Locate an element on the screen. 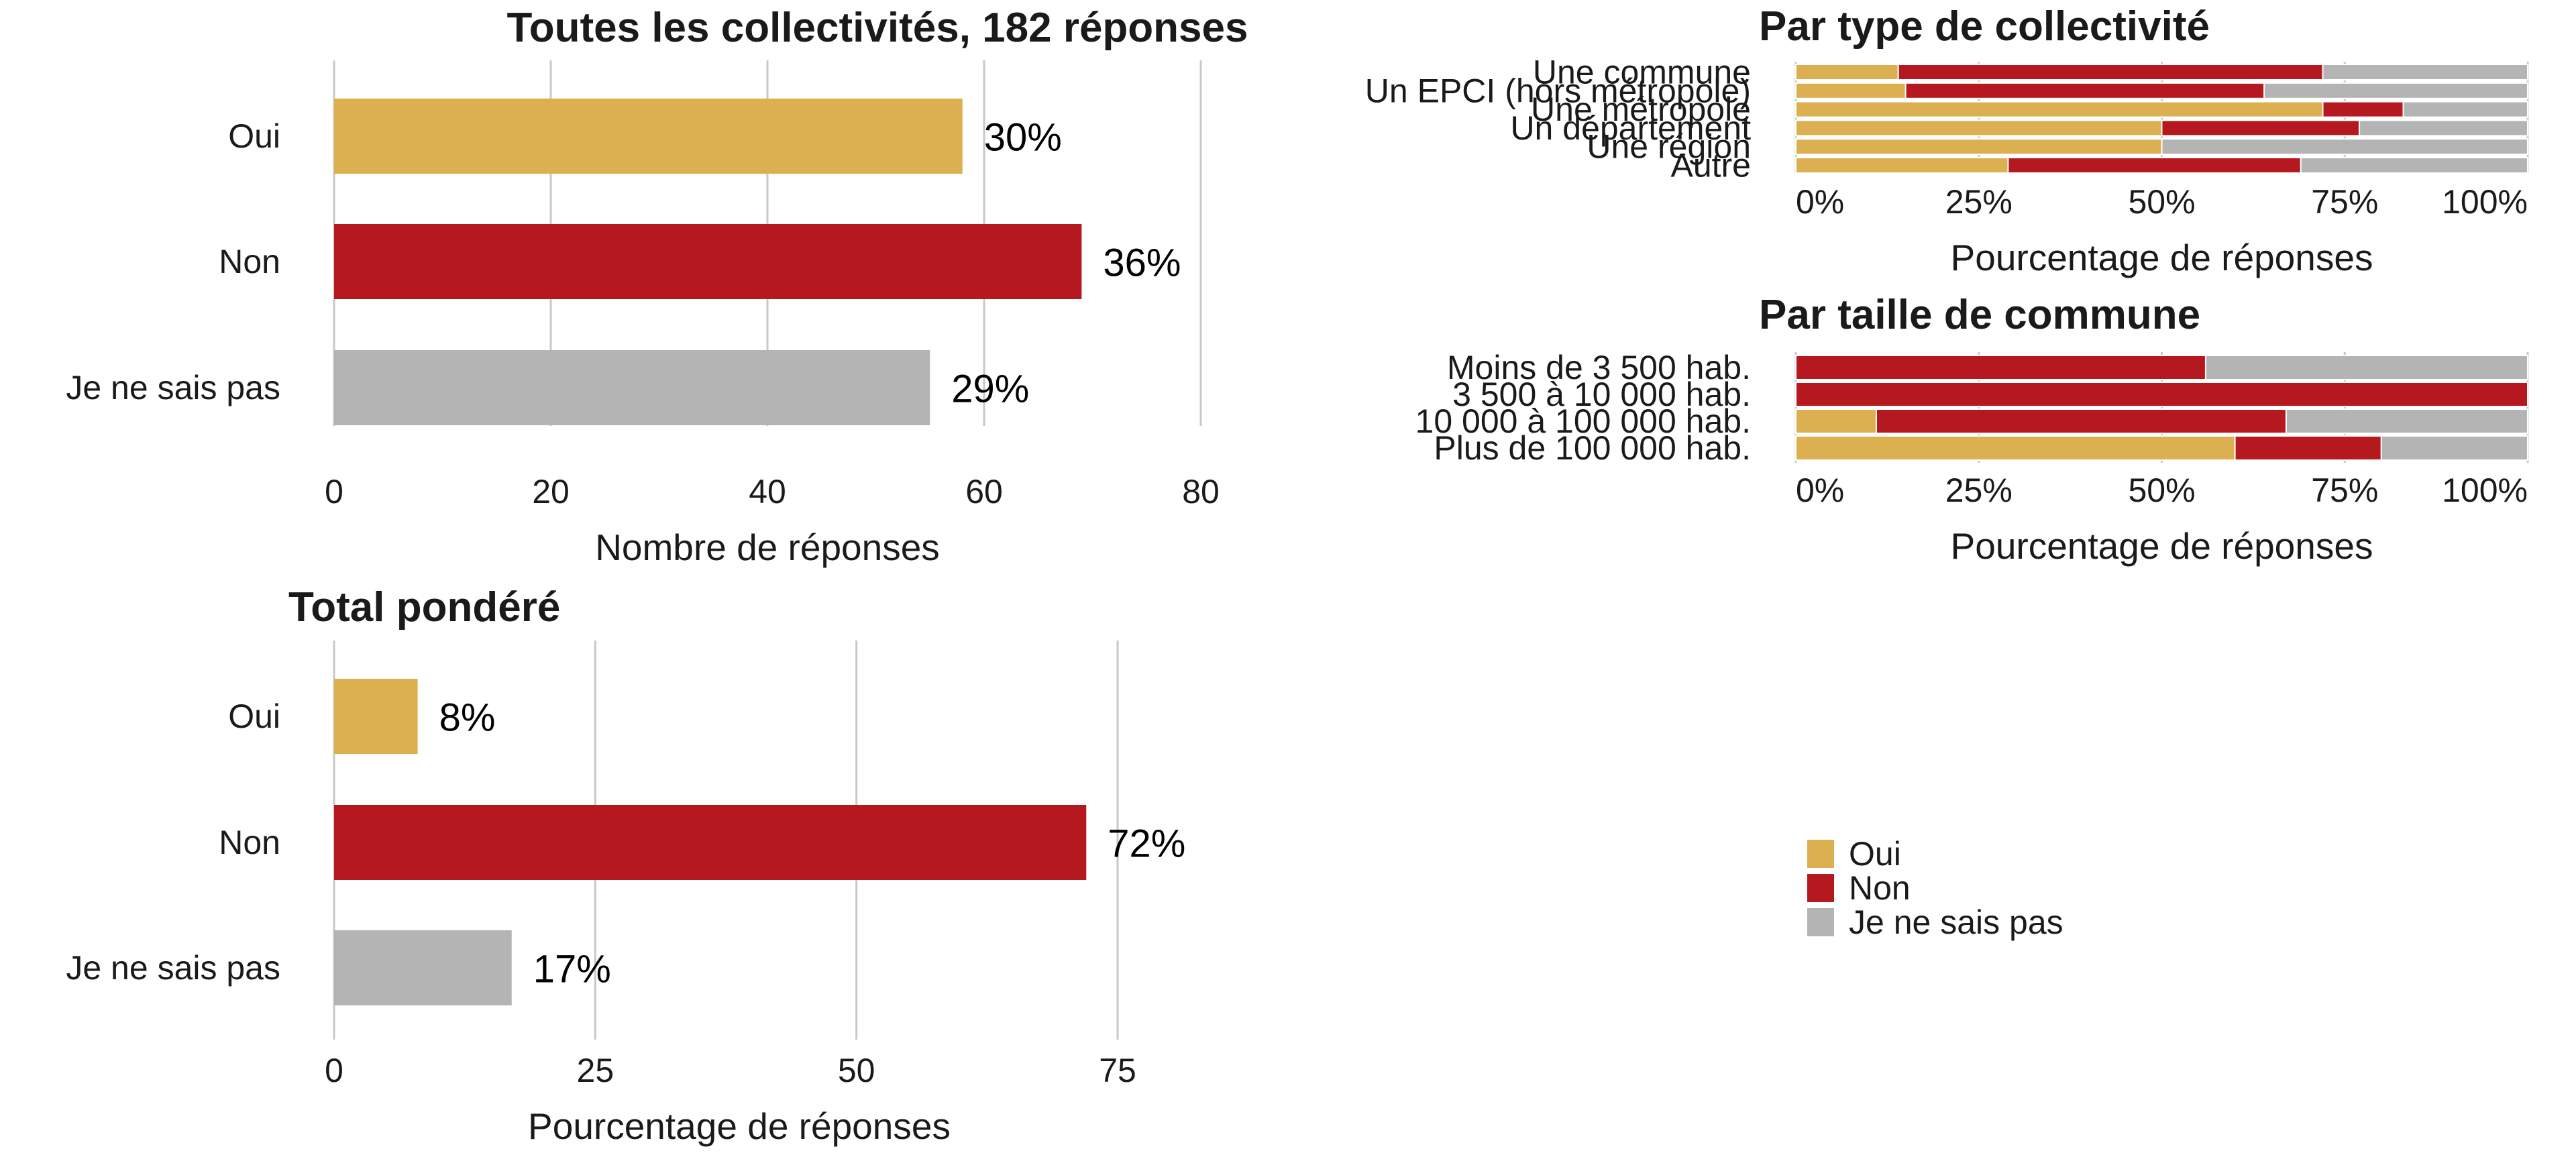  category-label: Un EPCI (hors métropole) is located at coordinates (1558, 90).